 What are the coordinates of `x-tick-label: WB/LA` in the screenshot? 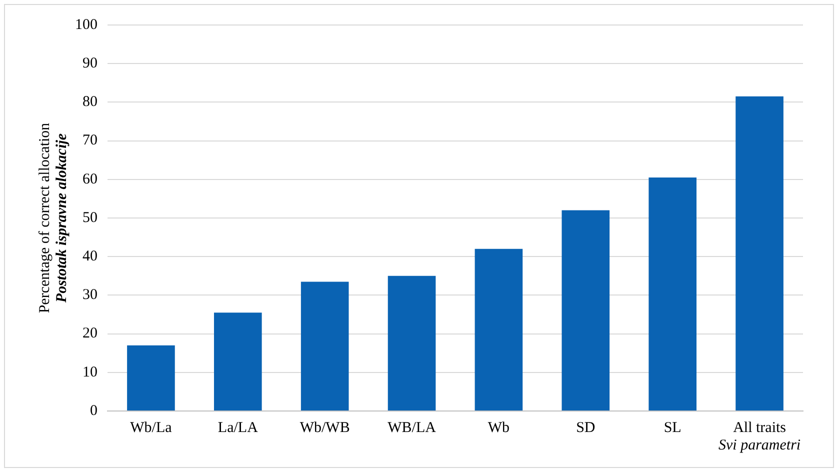 It's located at (412, 428).